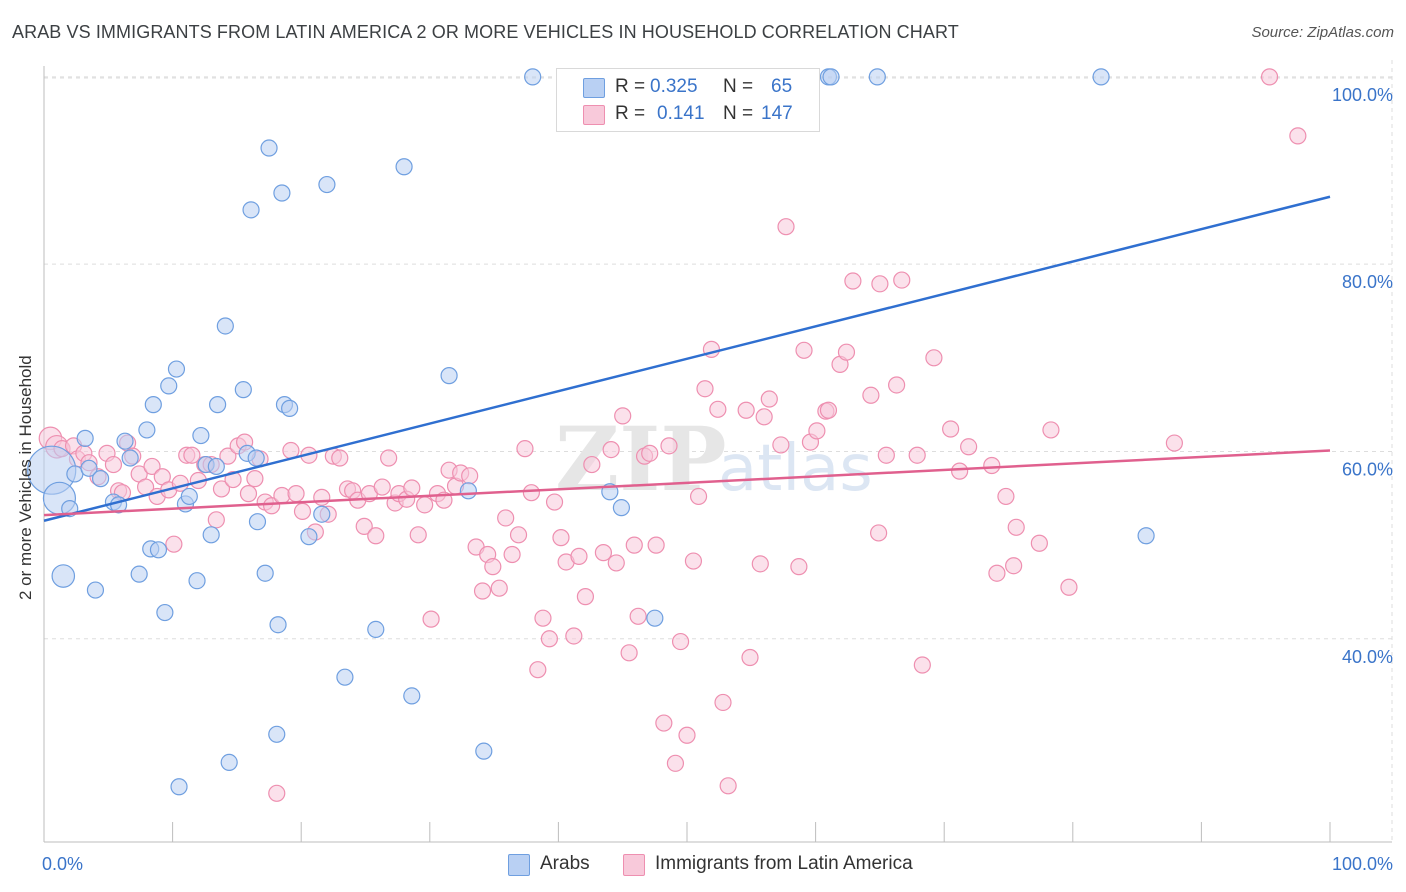  Describe the element at coordinates (634, 865) in the screenshot. I see `latin-legend-swatch` at that location.